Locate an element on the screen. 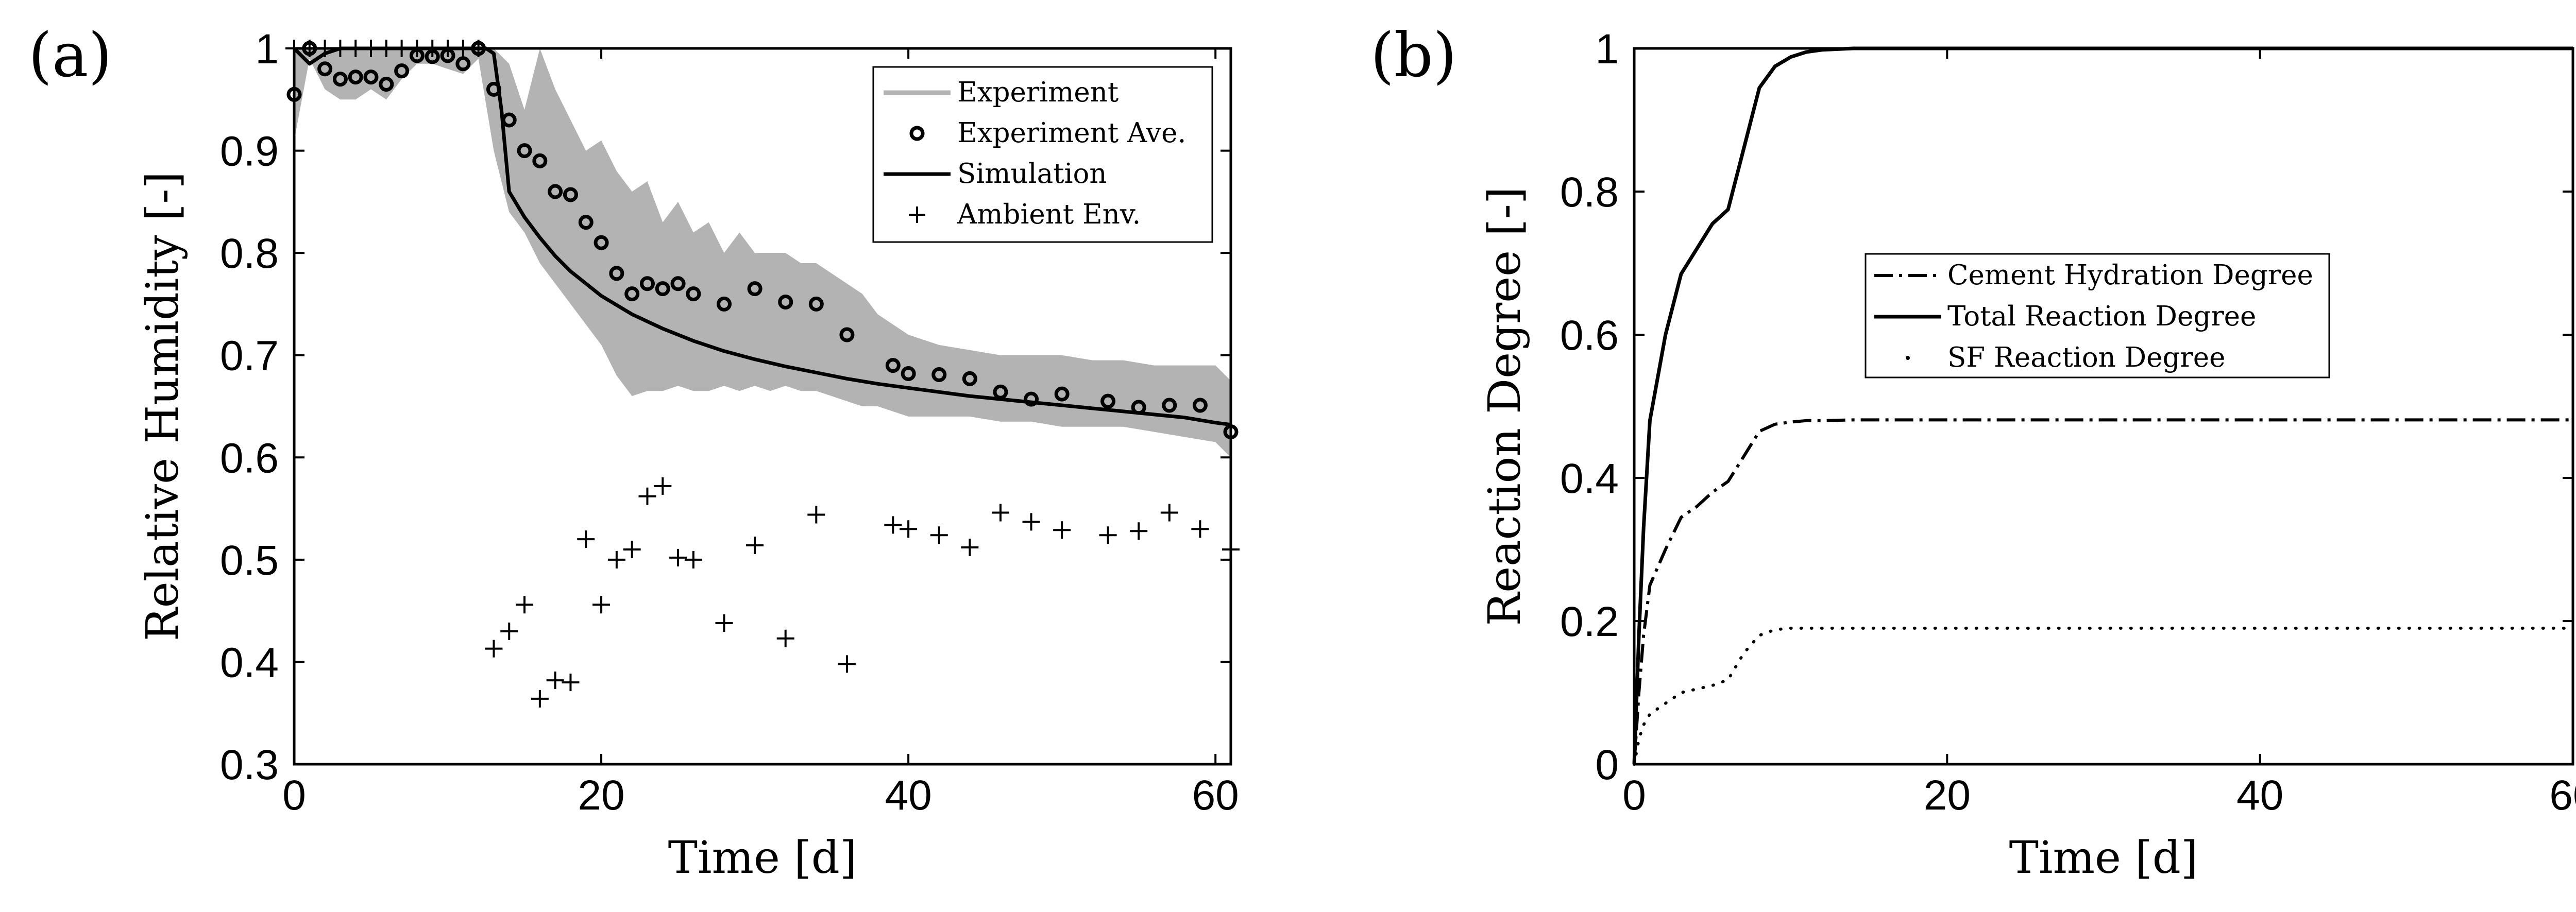 The height and width of the screenshot is (912, 2576). panel-a-y-tick-label: 0.3 is located at coordinates (249, 765).